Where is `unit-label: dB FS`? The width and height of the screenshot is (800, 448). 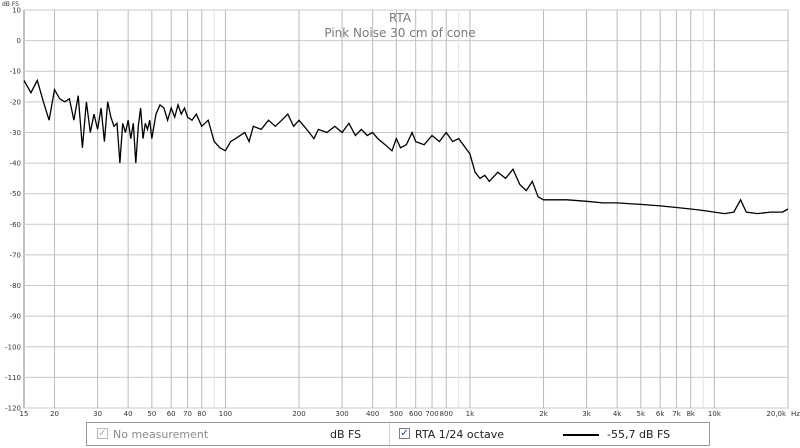 unit-label: dB FS is located at coordinates (346, 434).